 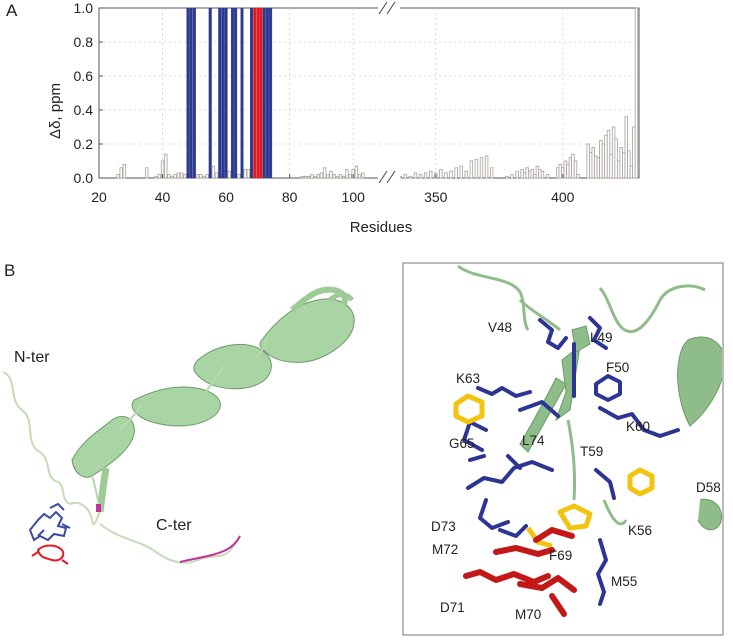 I want to click on linker-loop, so click(x=85, y=514).